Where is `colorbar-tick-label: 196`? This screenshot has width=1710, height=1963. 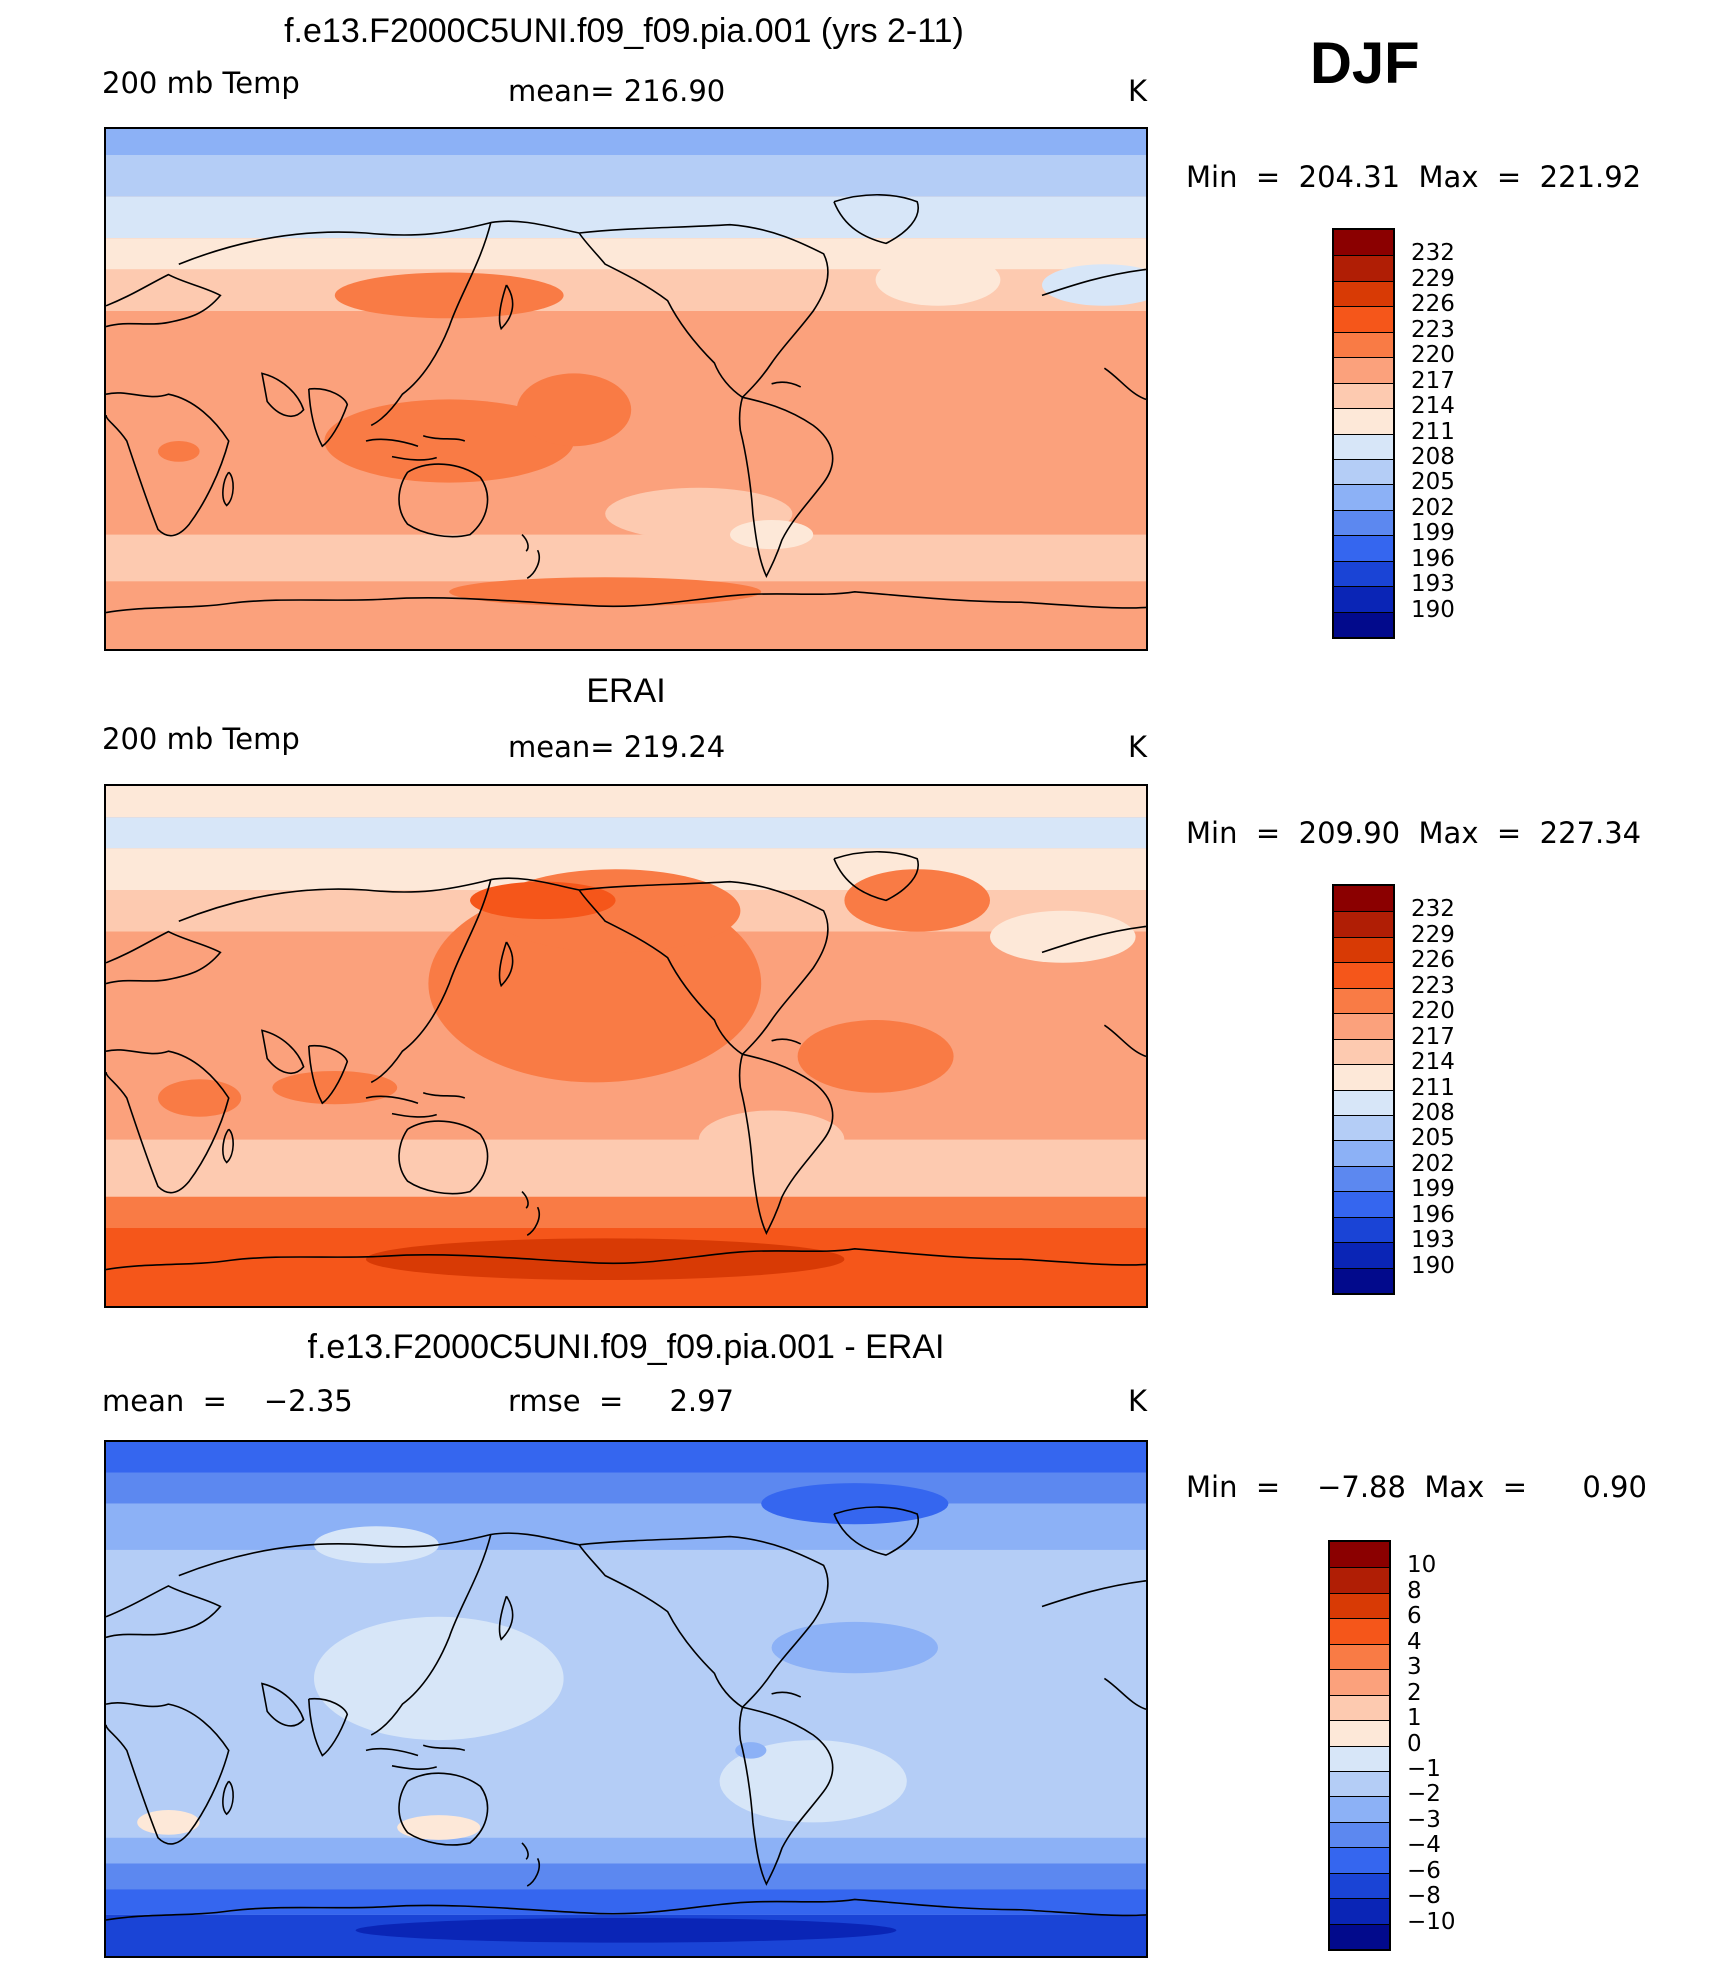
colorbar-tick-label: 196 is located at coordinates (1433, 558).